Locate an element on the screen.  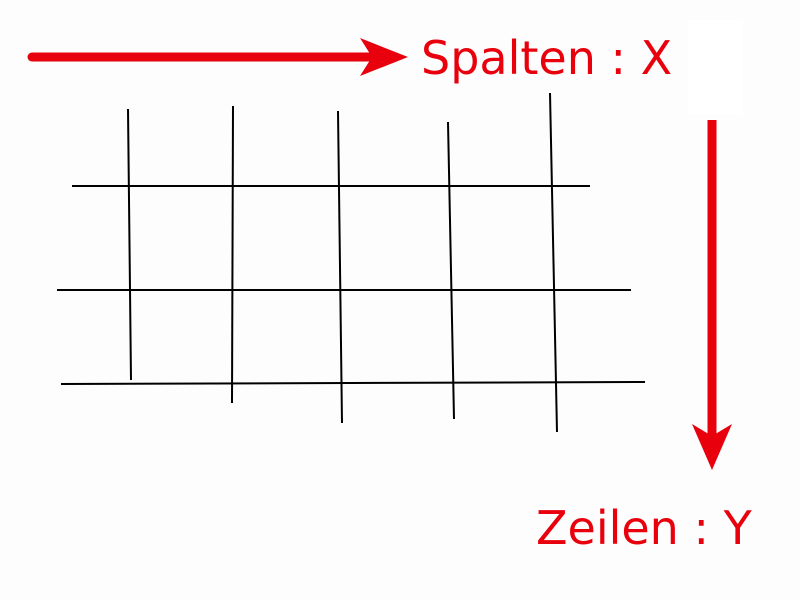
grid-row-line is located at coordinates (353, 383).